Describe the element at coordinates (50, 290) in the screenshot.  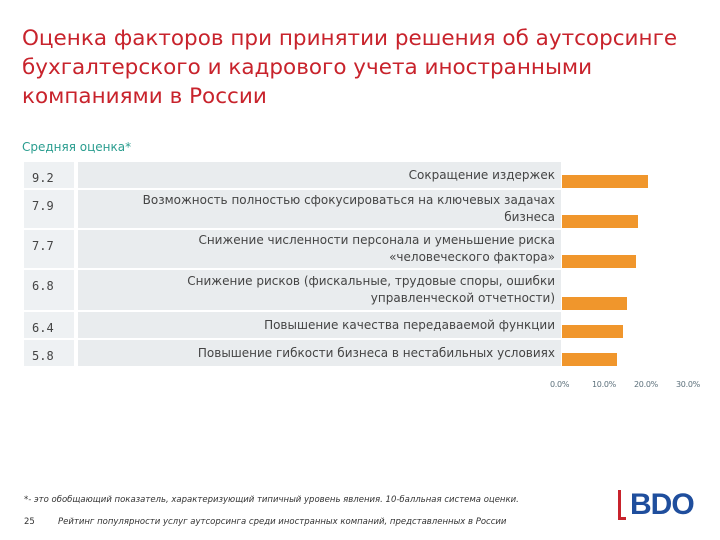
I see `score-cell: 6.8` at that location.